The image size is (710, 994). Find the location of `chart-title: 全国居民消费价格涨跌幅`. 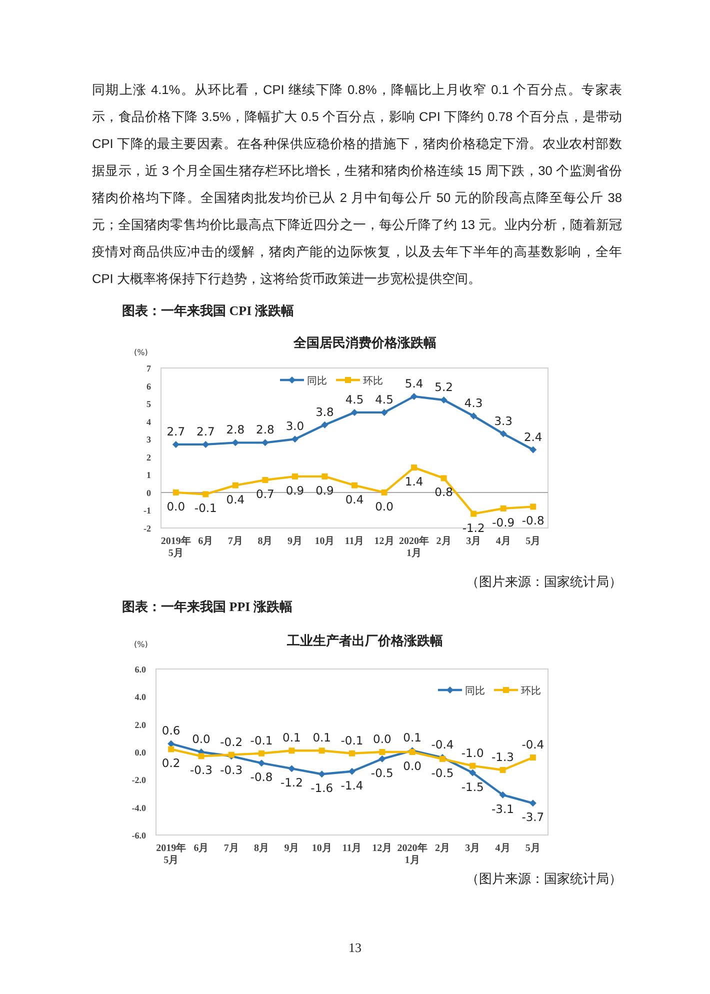

chart-title: 全国居民消费价格涨跌幅 is located at coordinates (364, 343).